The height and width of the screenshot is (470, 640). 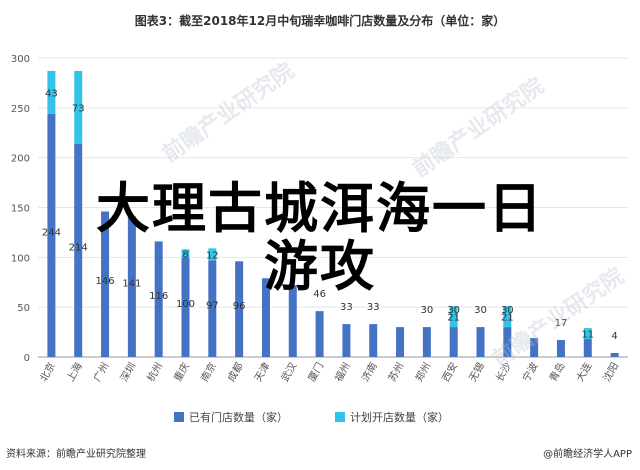 What do you see at coordinates (20, 258) in the screenshot?
I see `y-tick-label: 100` at bounding box center [20, 258].